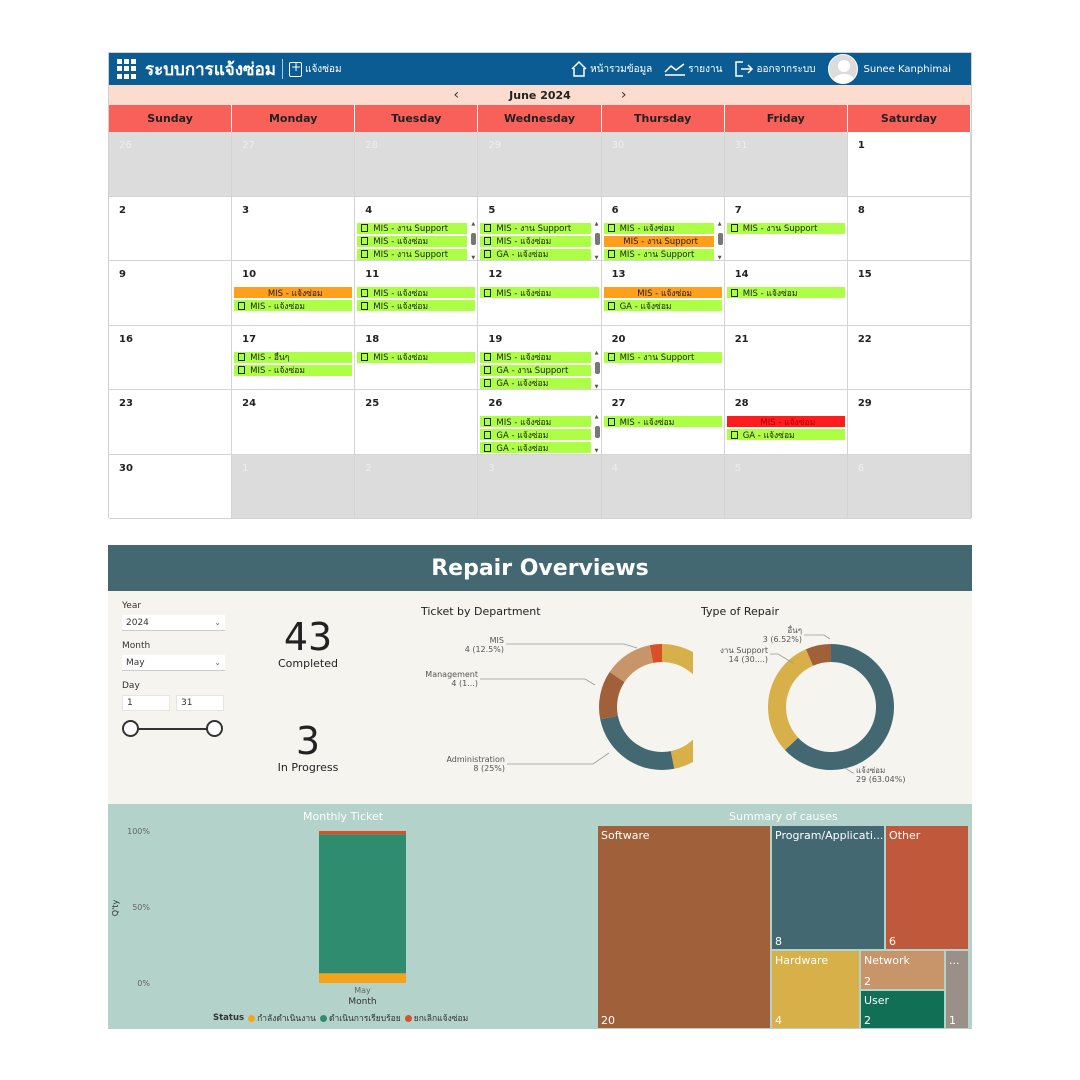  I want to click on legend-item: กำลังดำเนินงาน, so click(286, 1019).